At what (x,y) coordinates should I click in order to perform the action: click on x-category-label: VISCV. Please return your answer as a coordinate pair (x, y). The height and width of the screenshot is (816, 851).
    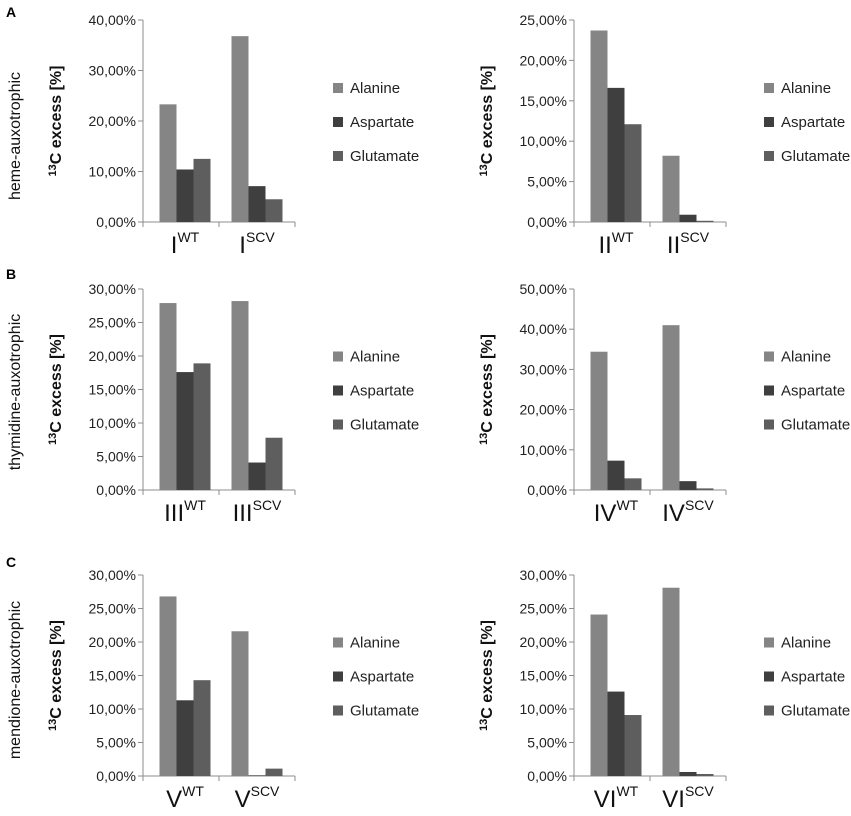
    Looking at the image, I should click on (688, 798).